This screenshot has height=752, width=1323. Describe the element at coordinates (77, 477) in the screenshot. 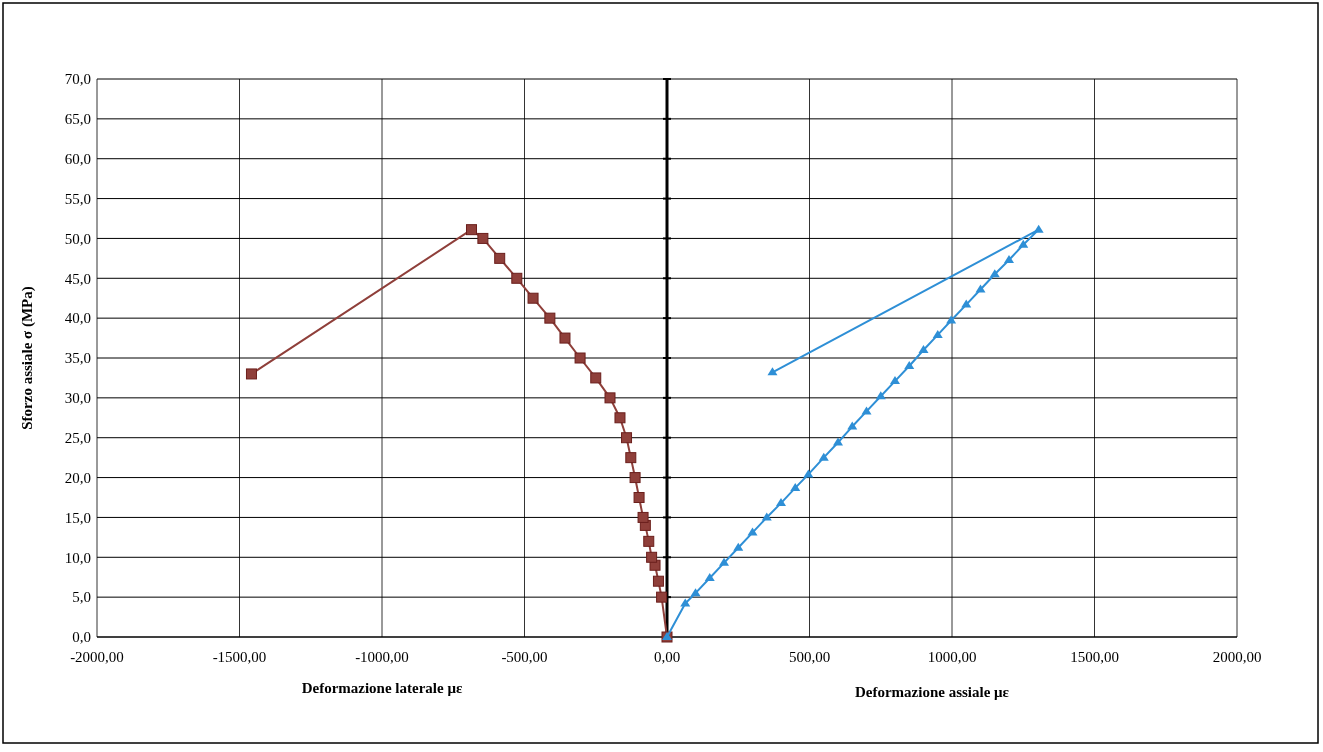

I see `y-tick-label: 20,0` at that location.